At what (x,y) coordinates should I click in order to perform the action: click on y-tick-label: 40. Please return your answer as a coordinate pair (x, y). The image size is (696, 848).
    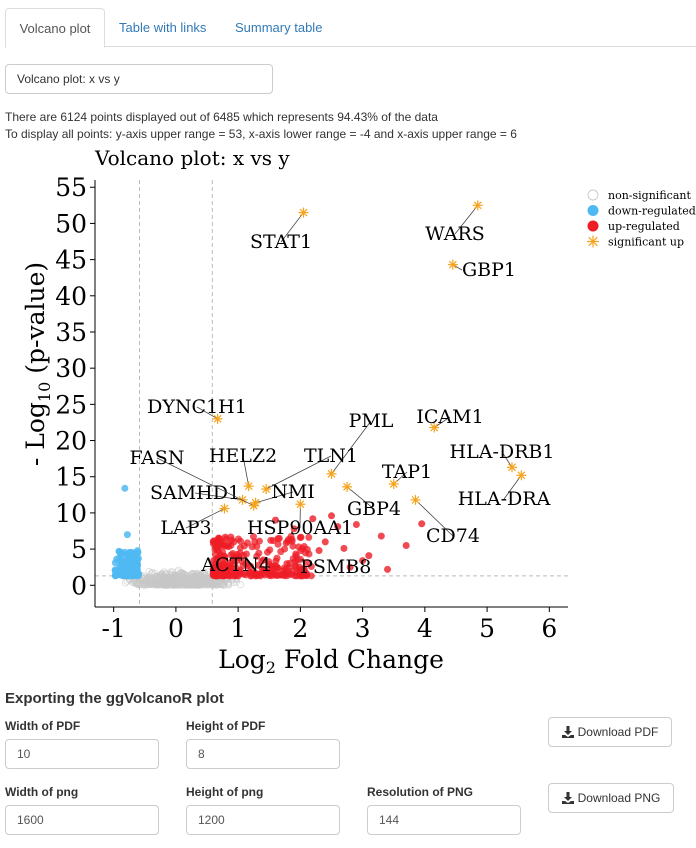
    Looking at the image, I should click on (71, 296).